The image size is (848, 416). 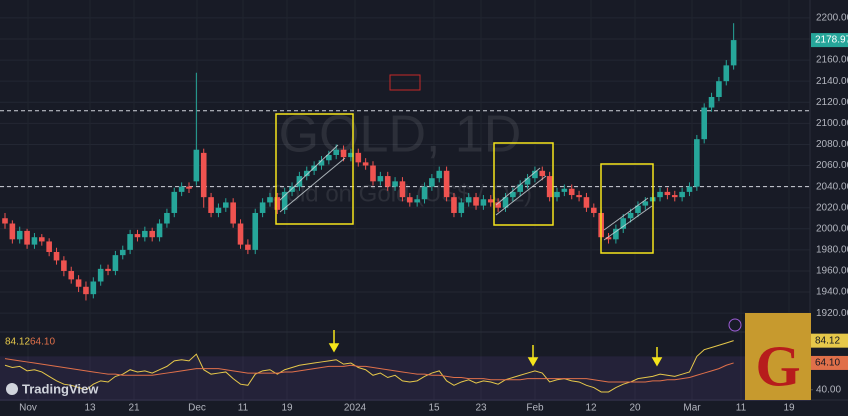 What do you see at coordinates (28, 408) in the screenshot?
I see `x-tick-label: Nov` at bounding box center [28, 408].